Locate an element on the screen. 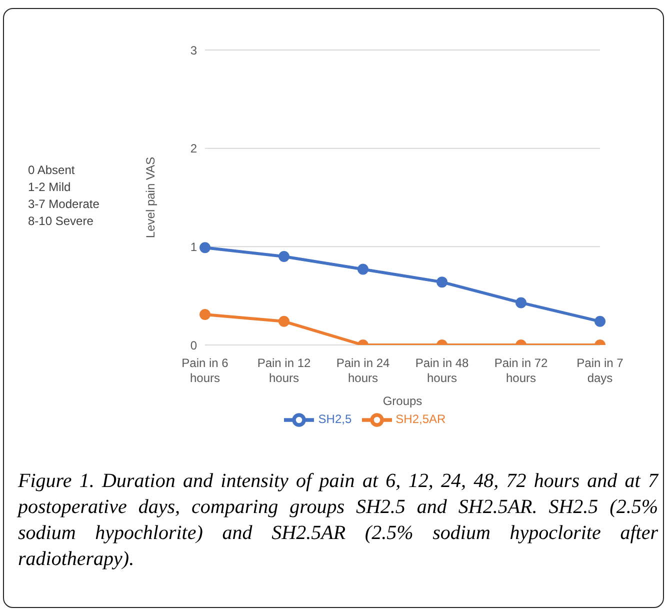 The image size is (667, 614). x-tick-label: Pain in 7 days is located at coordinates (600, 370).